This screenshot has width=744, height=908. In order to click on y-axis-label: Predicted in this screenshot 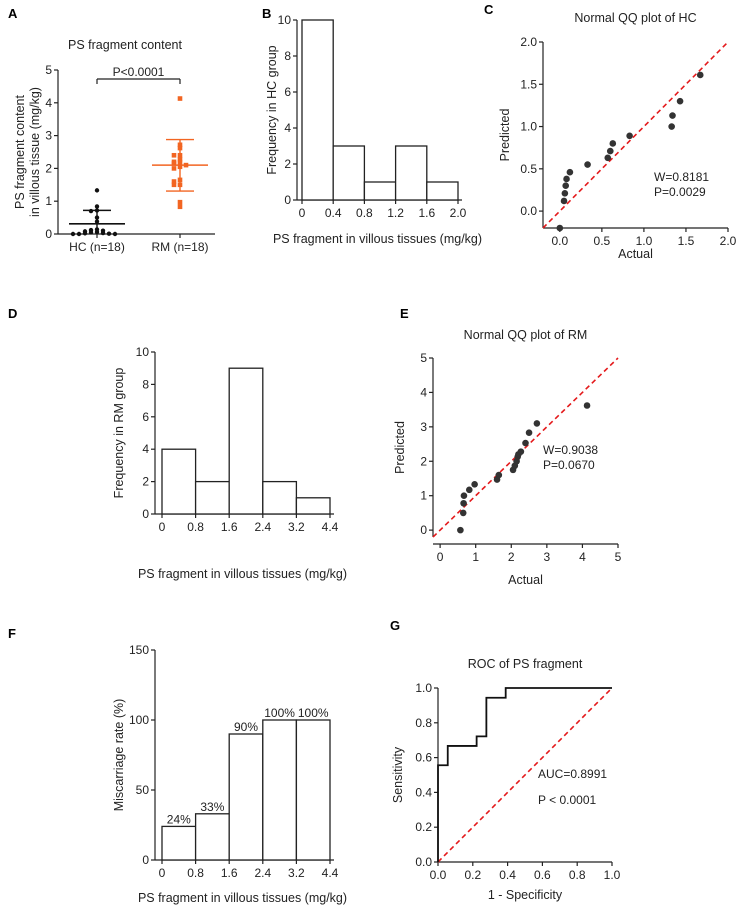, I will do `click(505, 135)`.